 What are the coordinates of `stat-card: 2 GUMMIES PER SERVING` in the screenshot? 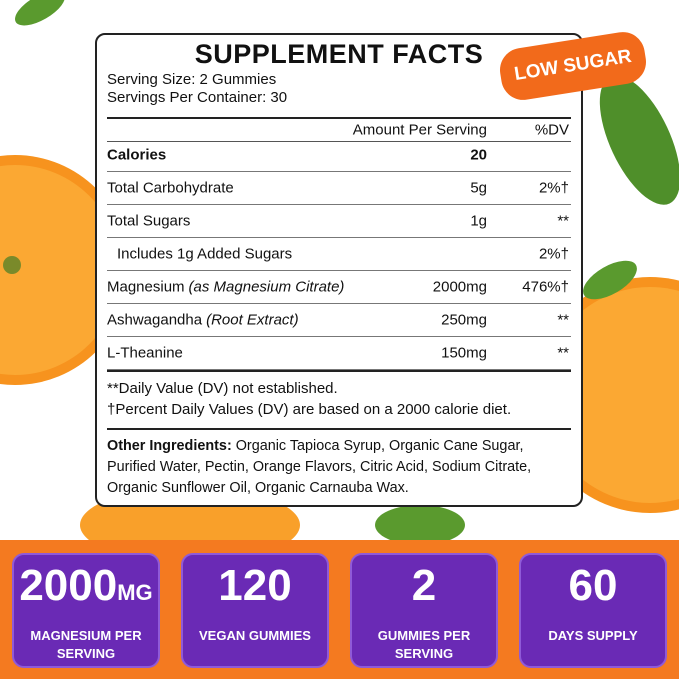 It's located at (424, 610).